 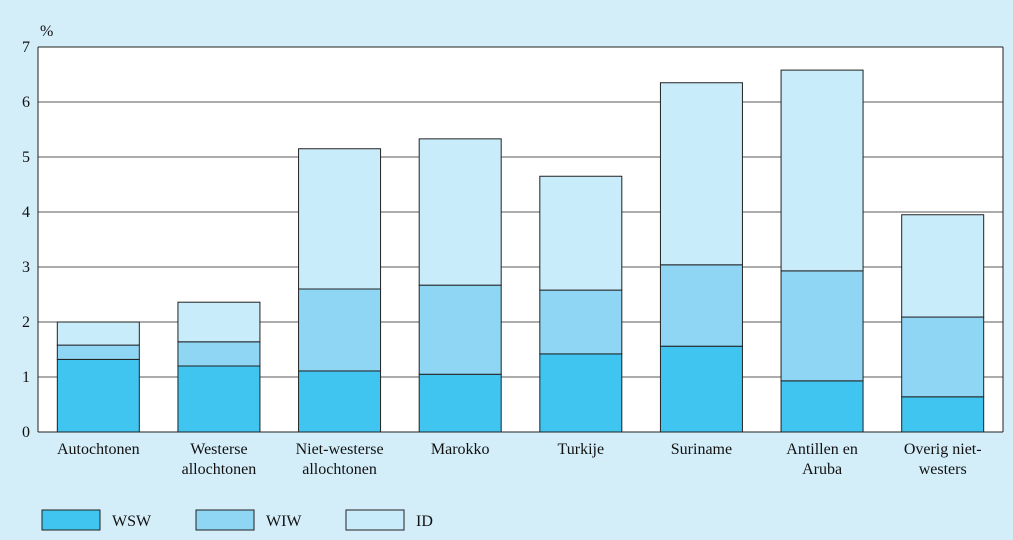 I want to click on y-tick-label: 4, so click(x=26, y=212).